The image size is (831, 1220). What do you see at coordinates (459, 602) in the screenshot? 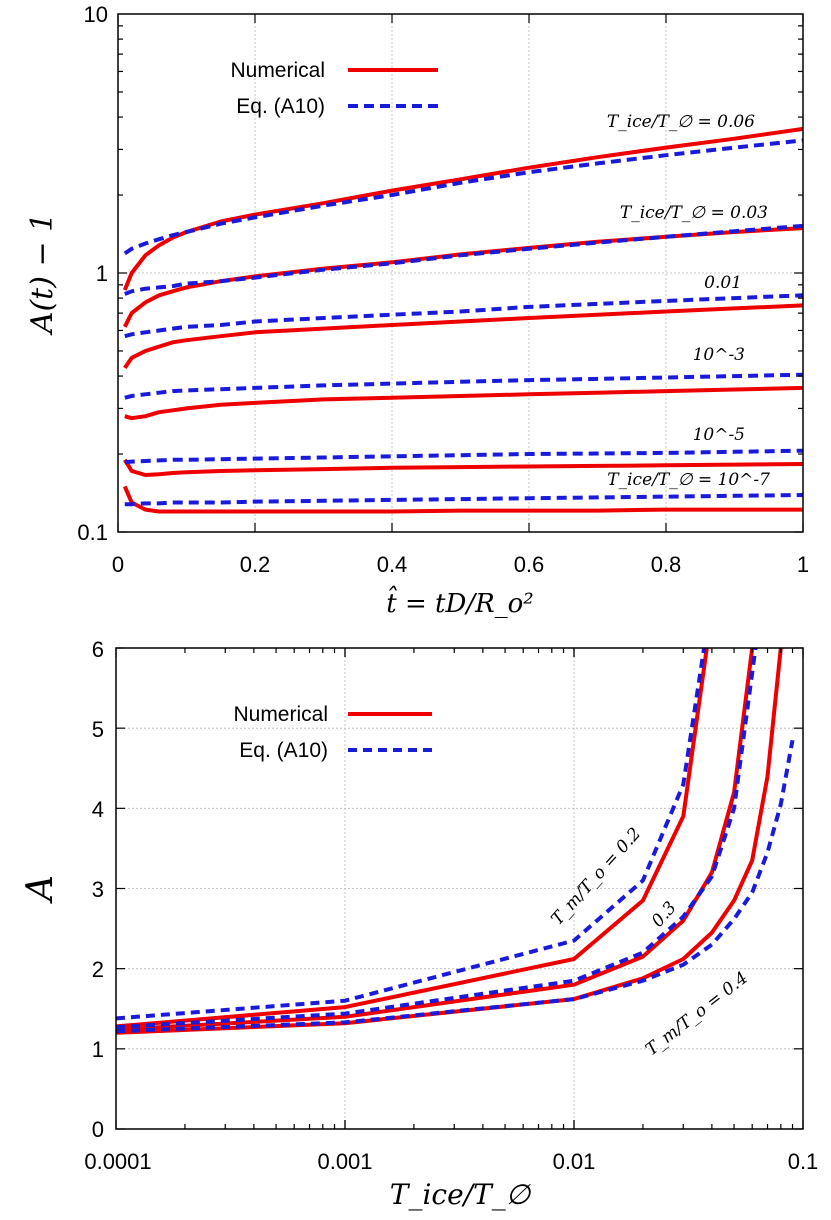
I see `top-xlabel: t̂ = tD/R_o²` at bounding box center [459, 602].